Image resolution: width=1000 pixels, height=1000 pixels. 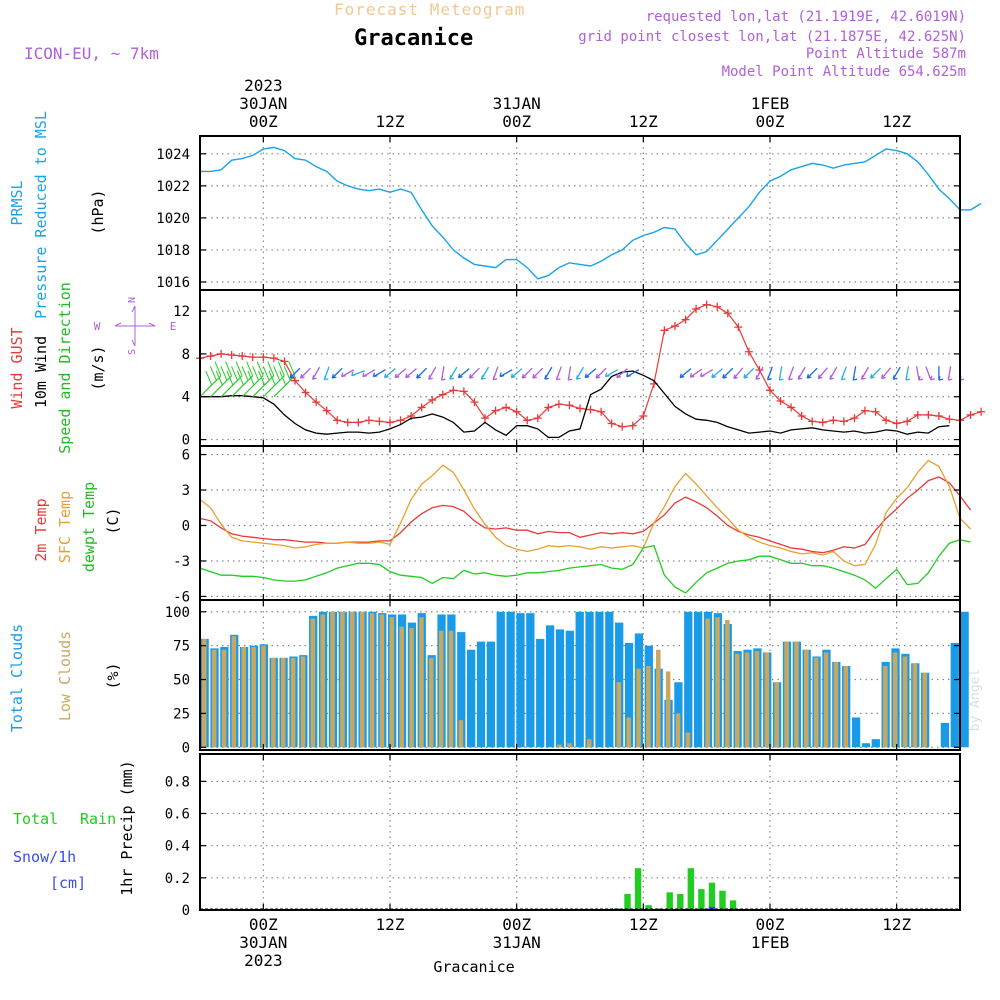 I want to click on time-label-bottom: 30JAN, so click(x=263, y=942).